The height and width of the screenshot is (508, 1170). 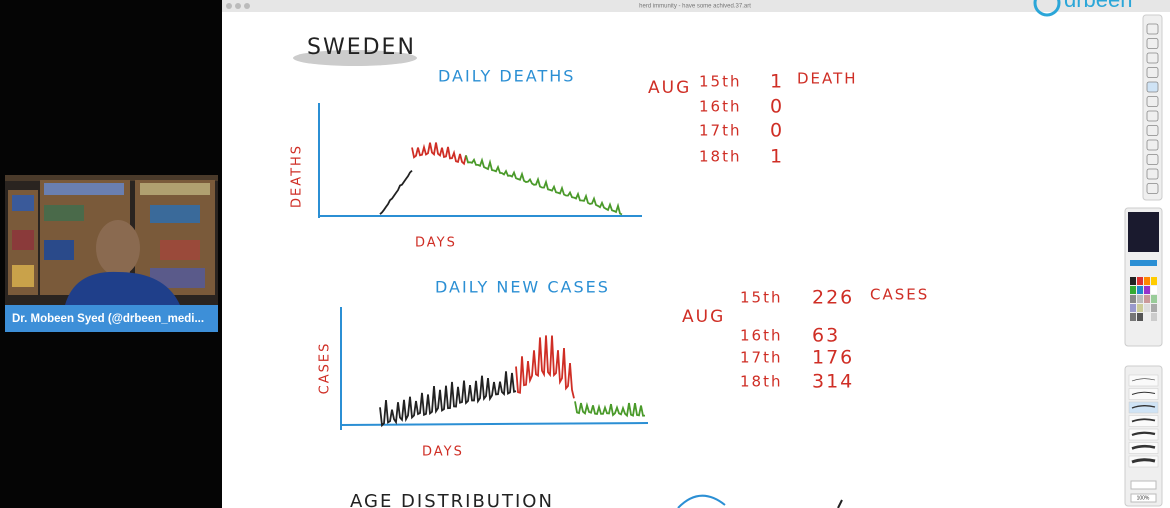 I want to click on name-bar, so click(x=111, y=318).